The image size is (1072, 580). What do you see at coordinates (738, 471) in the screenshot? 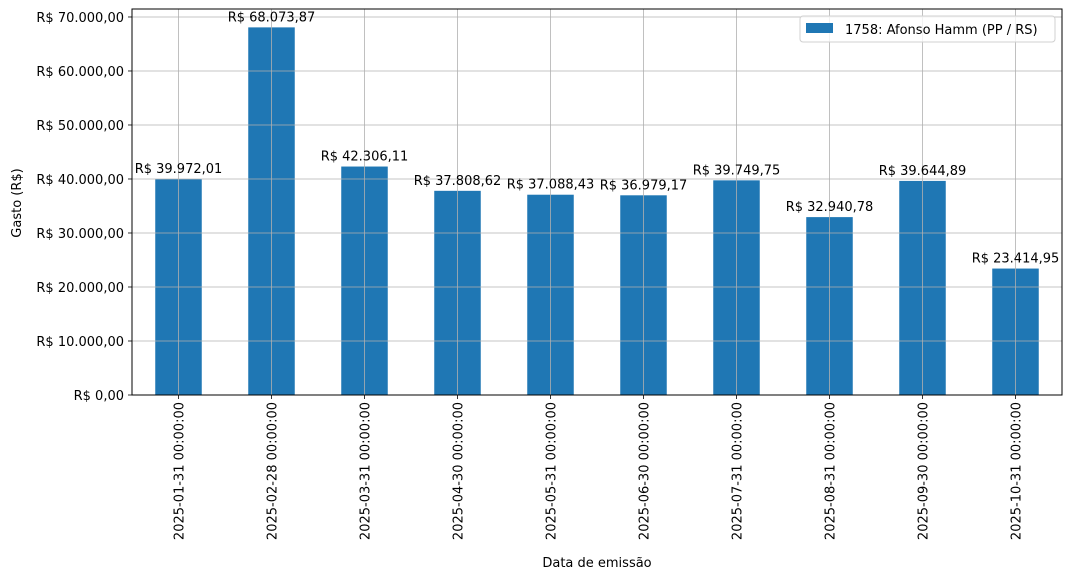
I see `x-tick-label: 2025-07-31 00:00:00` at bounding box center [738, 471].